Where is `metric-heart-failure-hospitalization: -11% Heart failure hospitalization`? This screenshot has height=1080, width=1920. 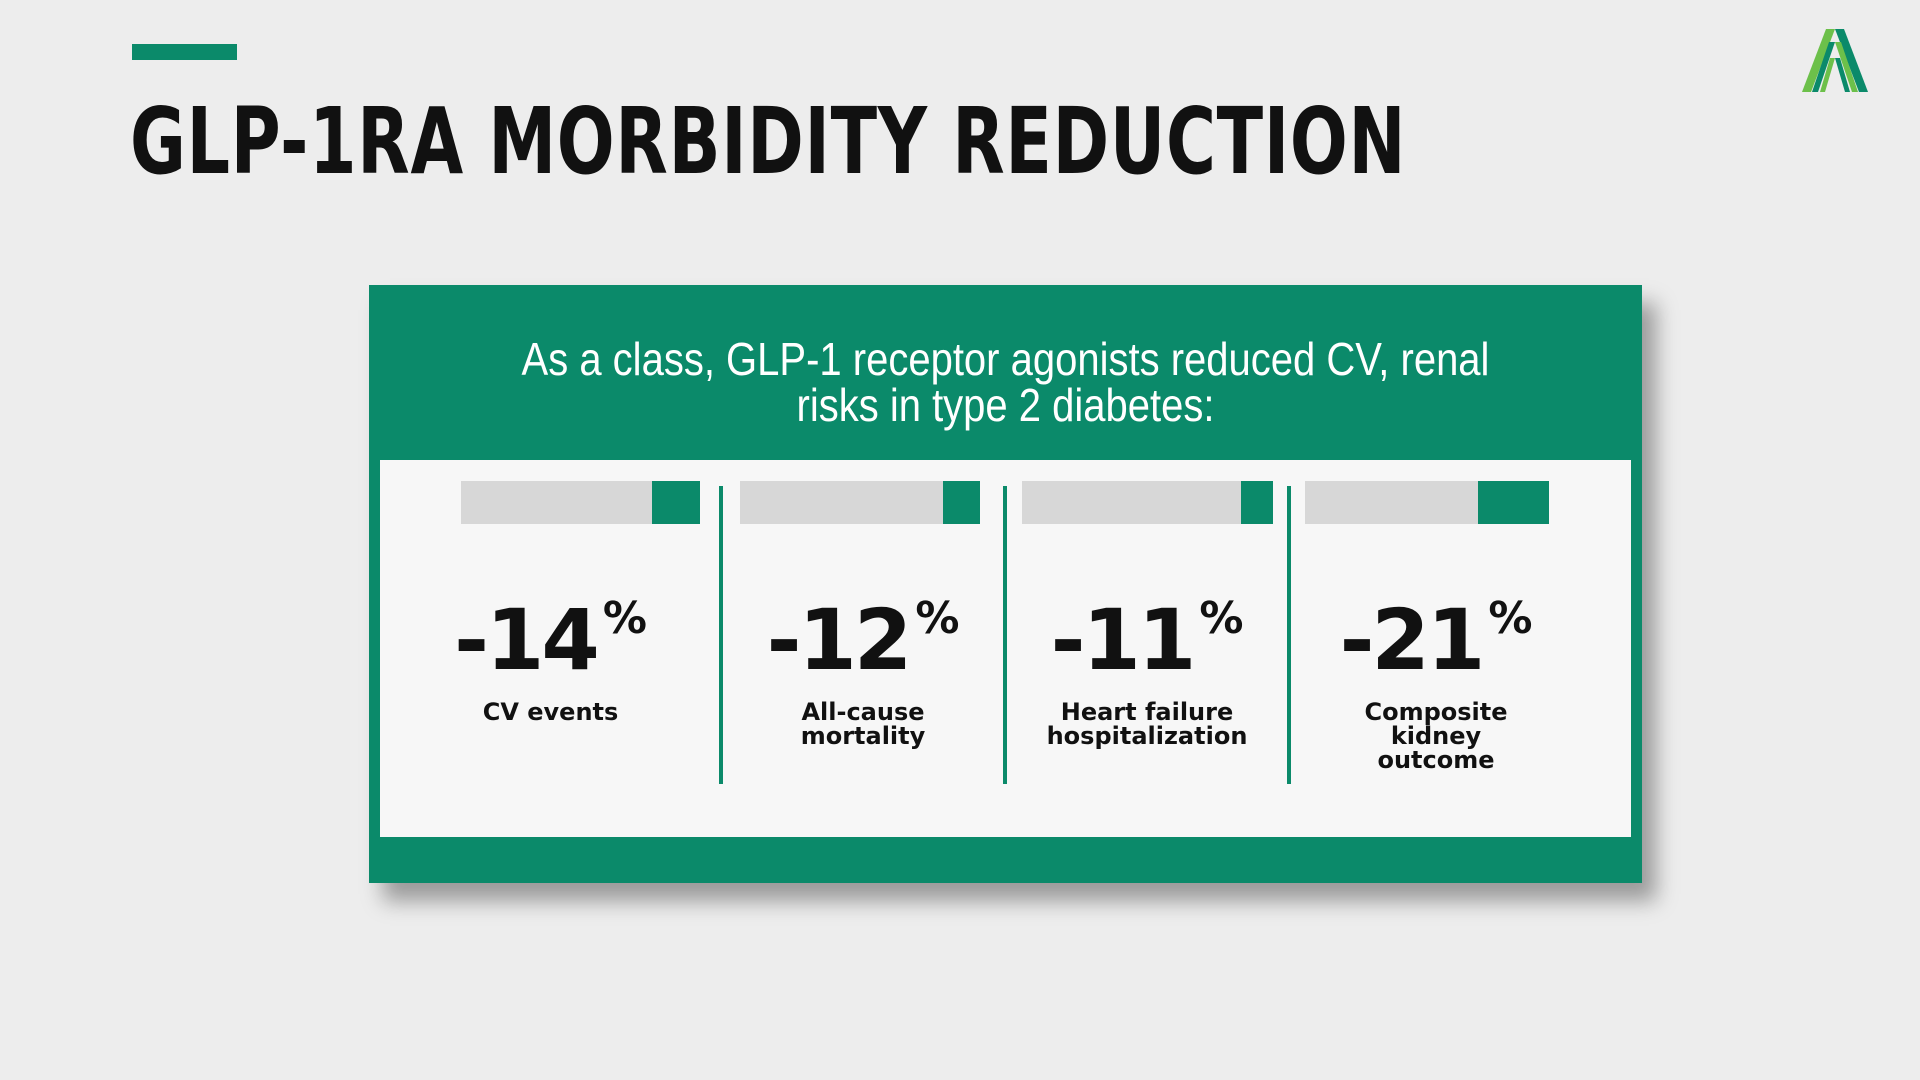 metric-heart-failure-hospitalization: -11% Heart failure hospitalization is located at coordinates (1147, 648).